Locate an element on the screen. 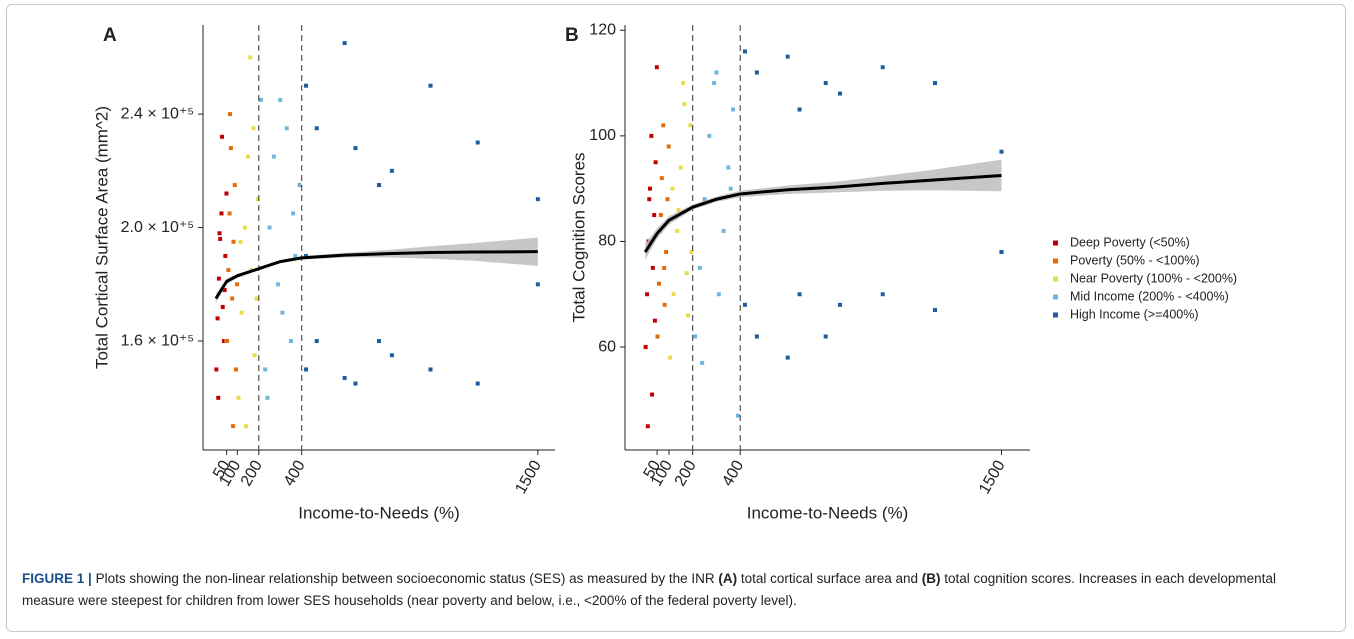 This screenshot has width=1354, height=639. y-tick-label: 2.4 × 10⁺⁵ is located at coordinates (157, 113).